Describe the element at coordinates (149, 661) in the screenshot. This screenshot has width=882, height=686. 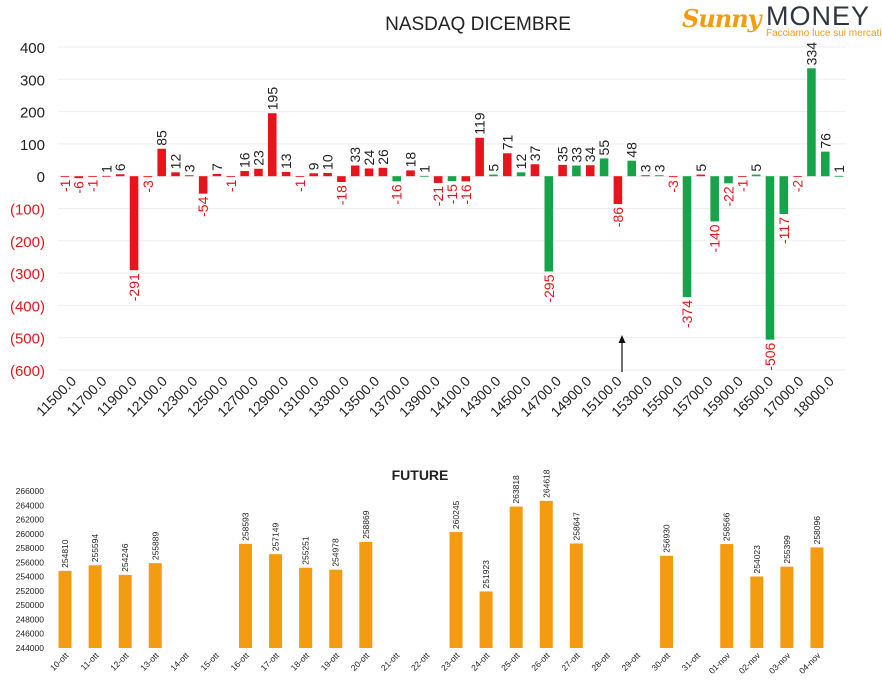
I see `x-tick-label: 13-ott` at that location.